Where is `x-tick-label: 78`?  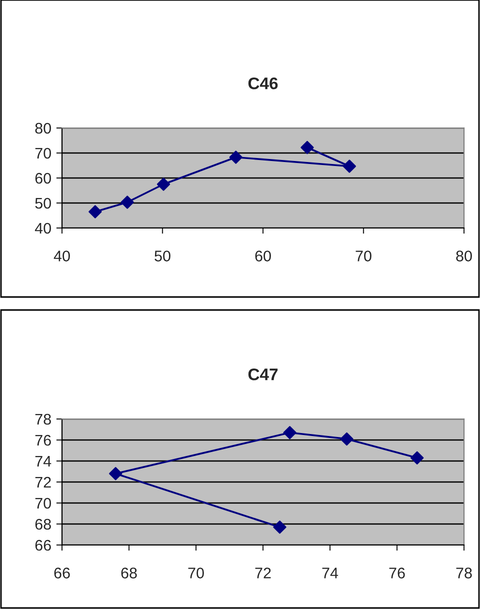
x-tick-label: 78 is located at coordinates (464, 573).